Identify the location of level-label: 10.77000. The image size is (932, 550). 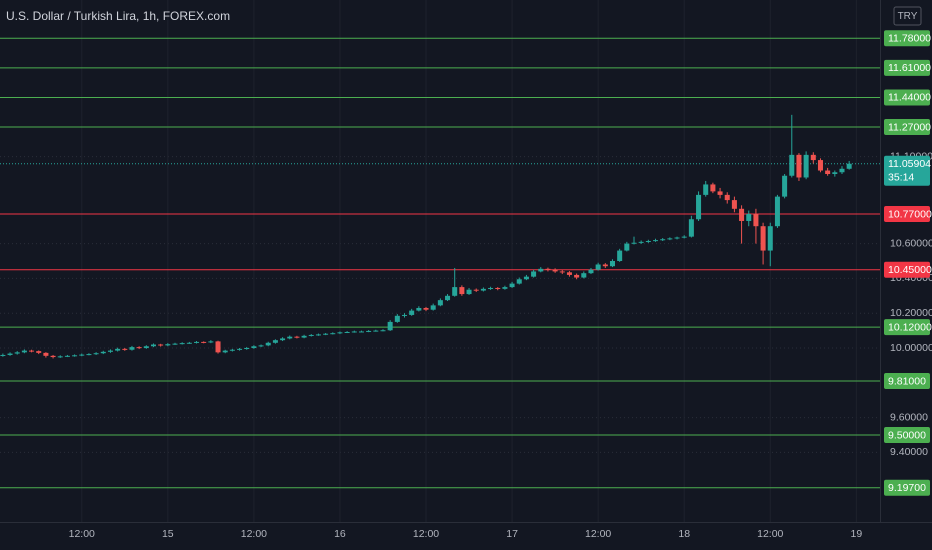
(910, 214).